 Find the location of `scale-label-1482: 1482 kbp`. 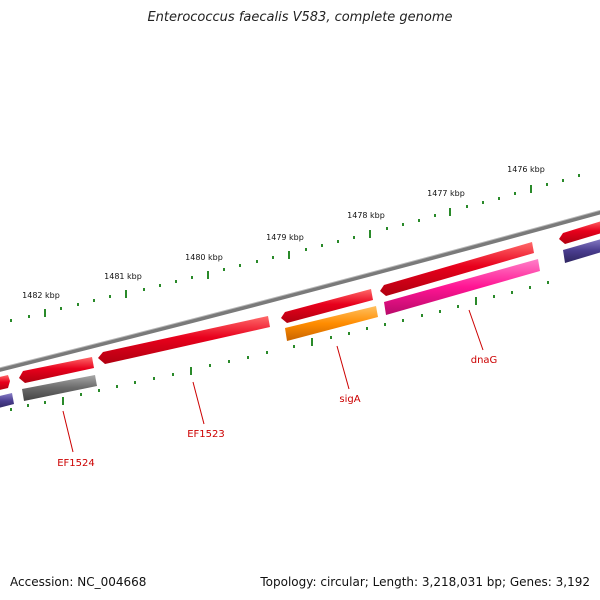

scale-label-1482: 1482 kbp is located at coordinates (41, 295).